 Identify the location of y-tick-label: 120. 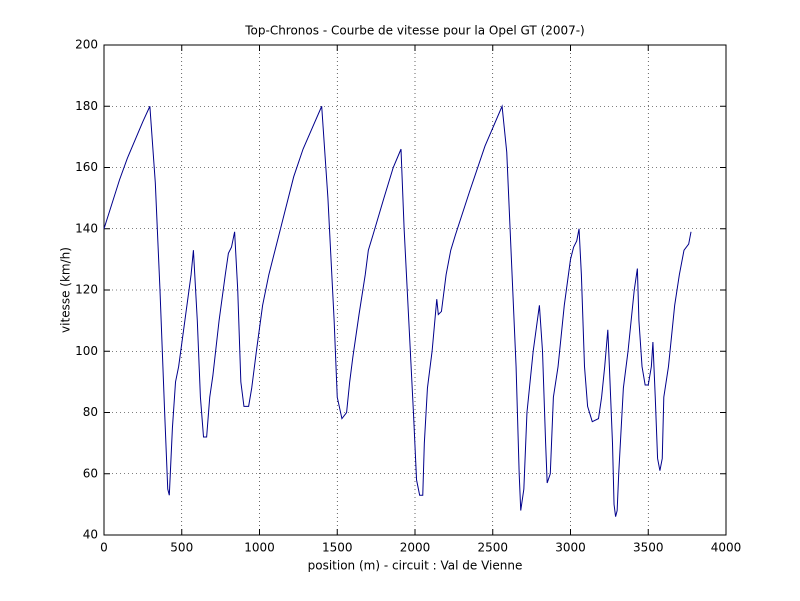
(86, 290).